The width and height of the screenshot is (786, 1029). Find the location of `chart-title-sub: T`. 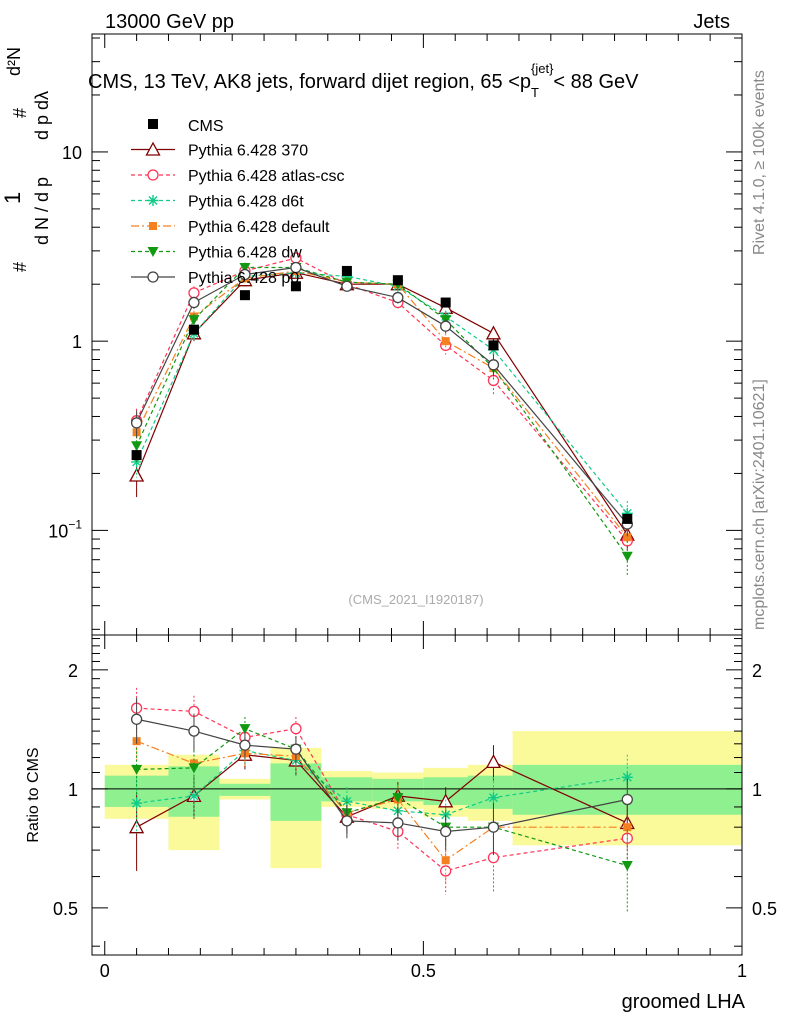

chart-title-sub: T is located at coordinates (535, 92).